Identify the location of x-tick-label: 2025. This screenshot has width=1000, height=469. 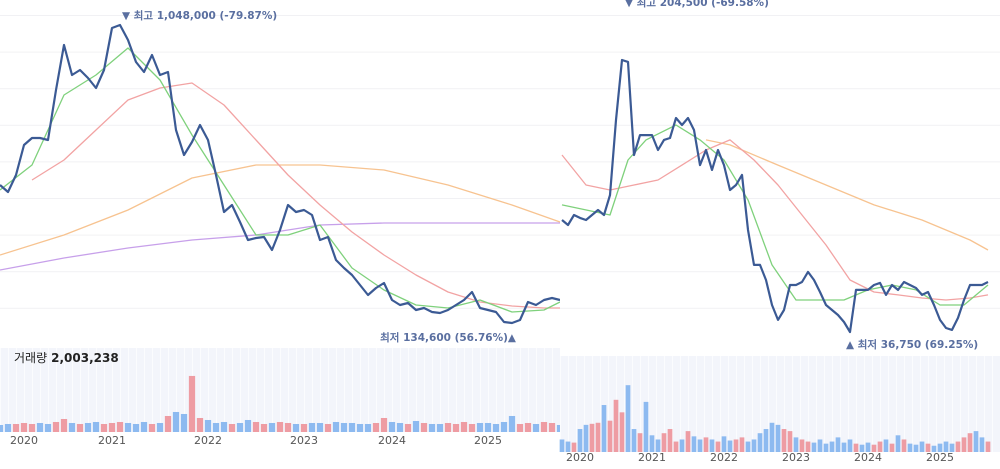
(940, 457).